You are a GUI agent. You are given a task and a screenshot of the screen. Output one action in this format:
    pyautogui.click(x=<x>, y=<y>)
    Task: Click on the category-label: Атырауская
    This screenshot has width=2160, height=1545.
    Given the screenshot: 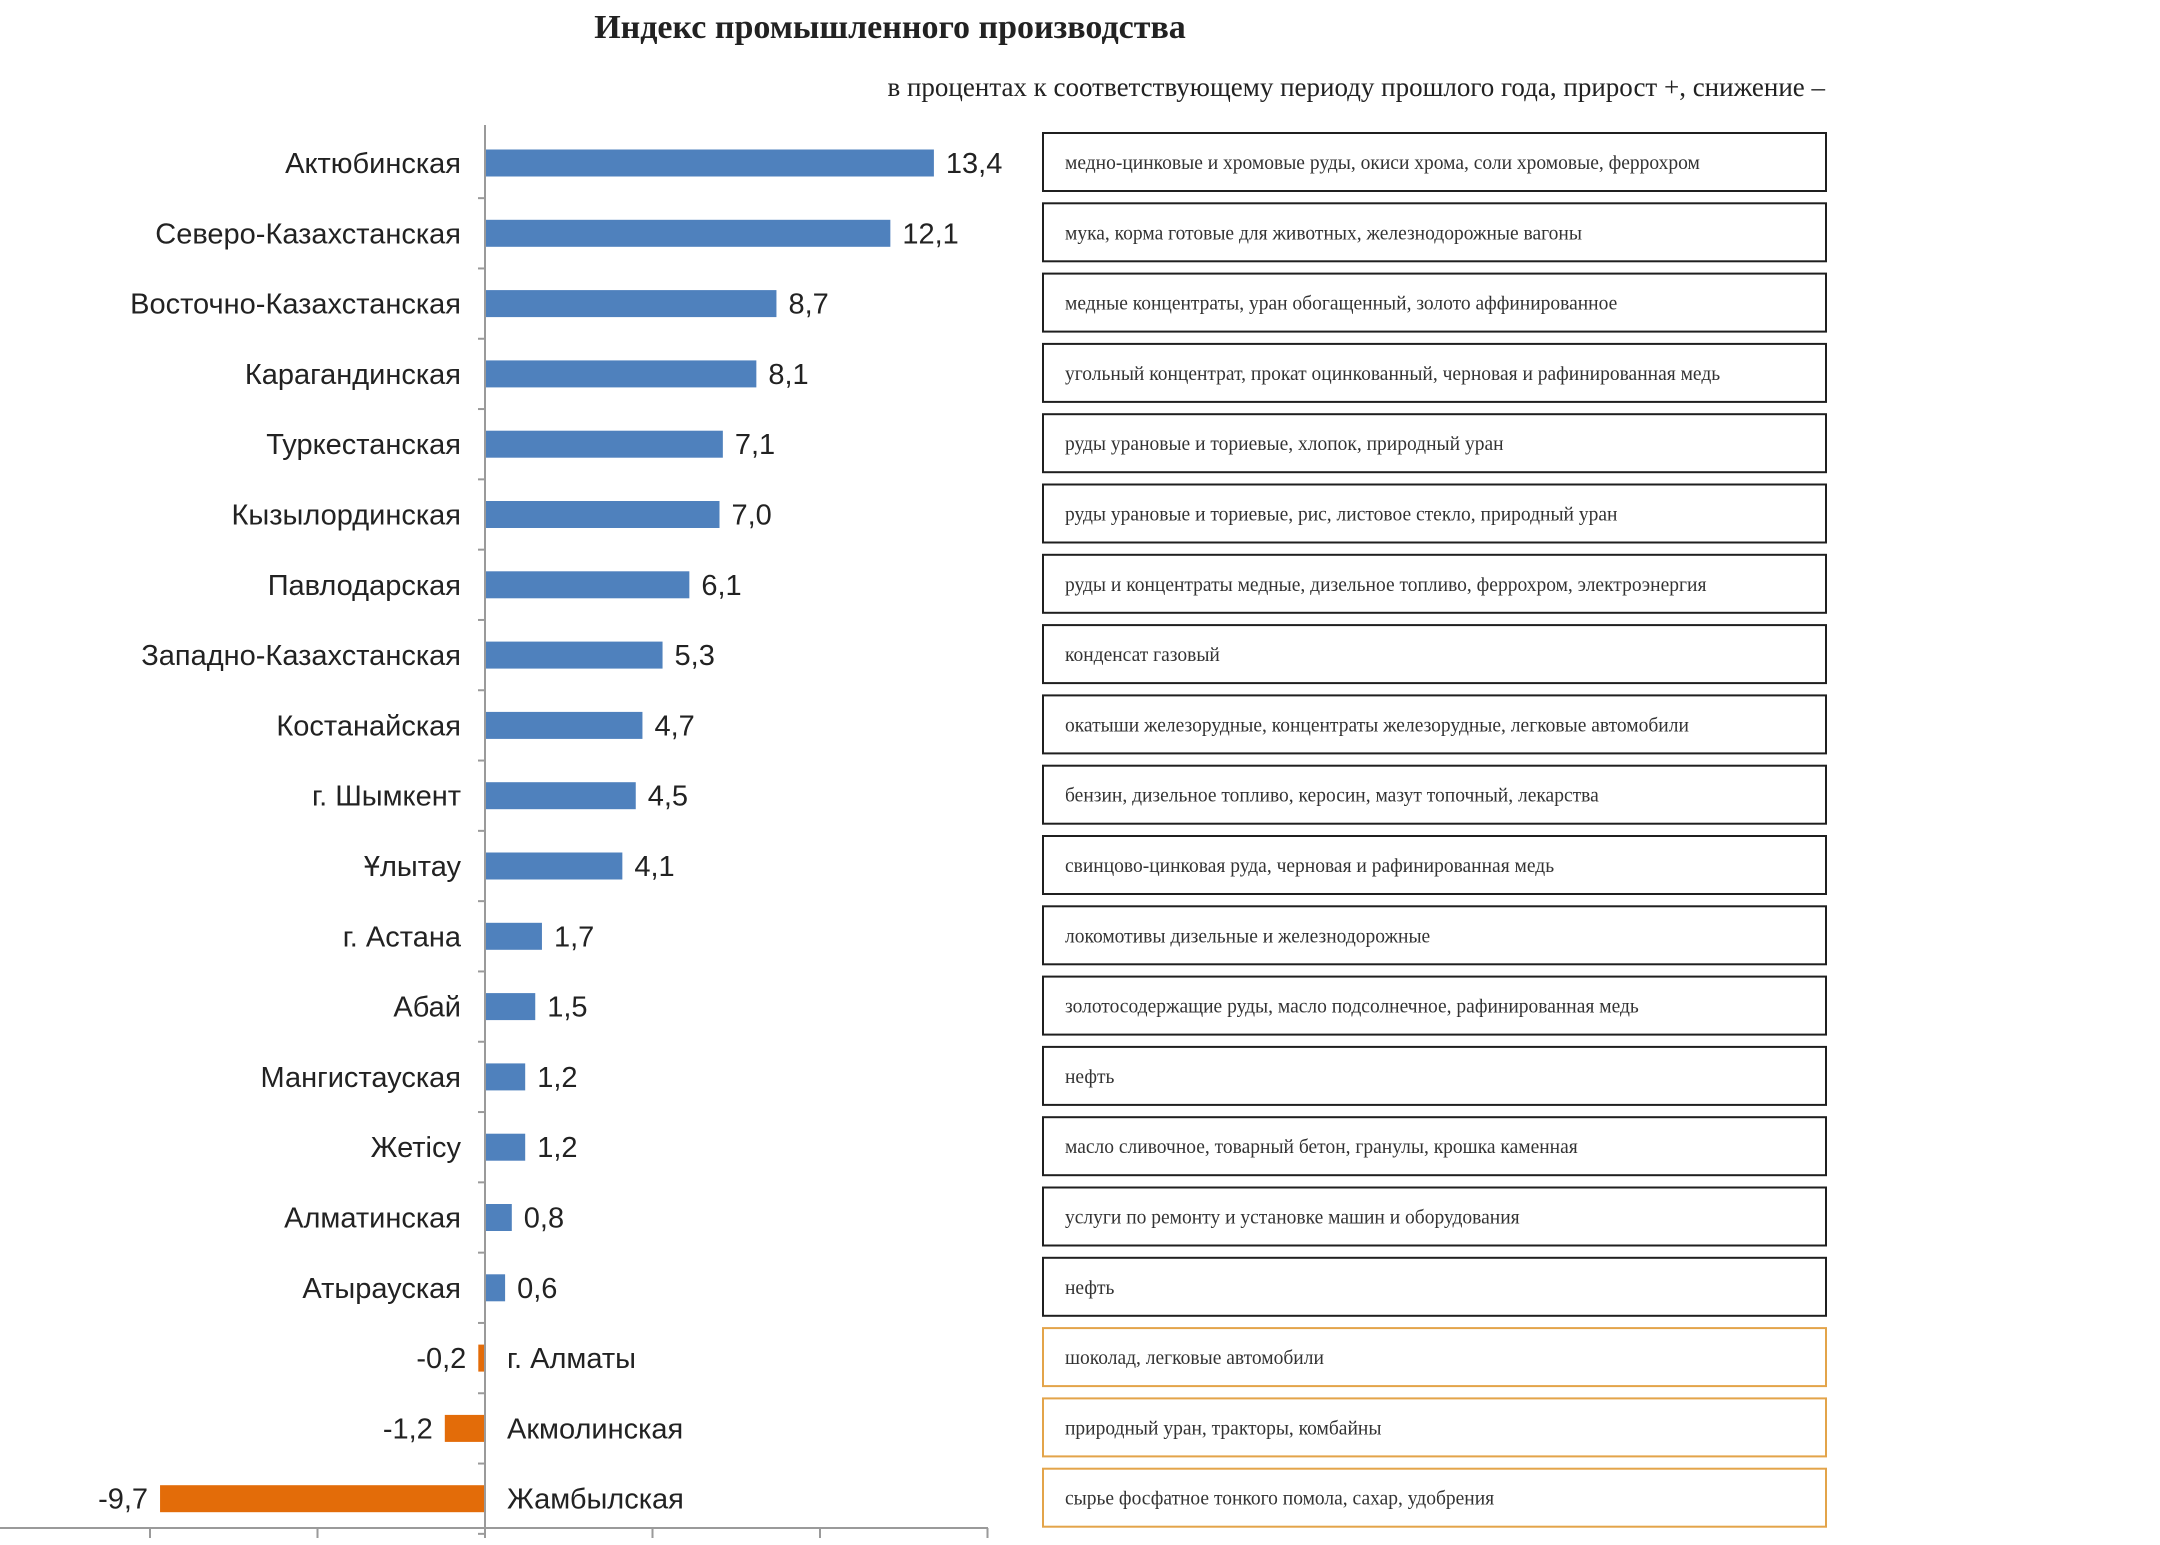 What is the action you would take?
    pyautogui.click(x=381, y=1289)
    